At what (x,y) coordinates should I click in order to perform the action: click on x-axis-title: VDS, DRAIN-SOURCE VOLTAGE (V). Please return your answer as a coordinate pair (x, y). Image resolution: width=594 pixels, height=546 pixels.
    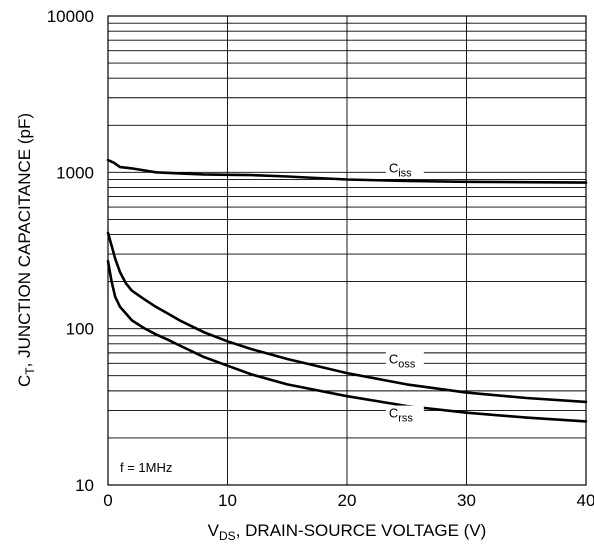
    Looking at the image, I should click on (347, 532).